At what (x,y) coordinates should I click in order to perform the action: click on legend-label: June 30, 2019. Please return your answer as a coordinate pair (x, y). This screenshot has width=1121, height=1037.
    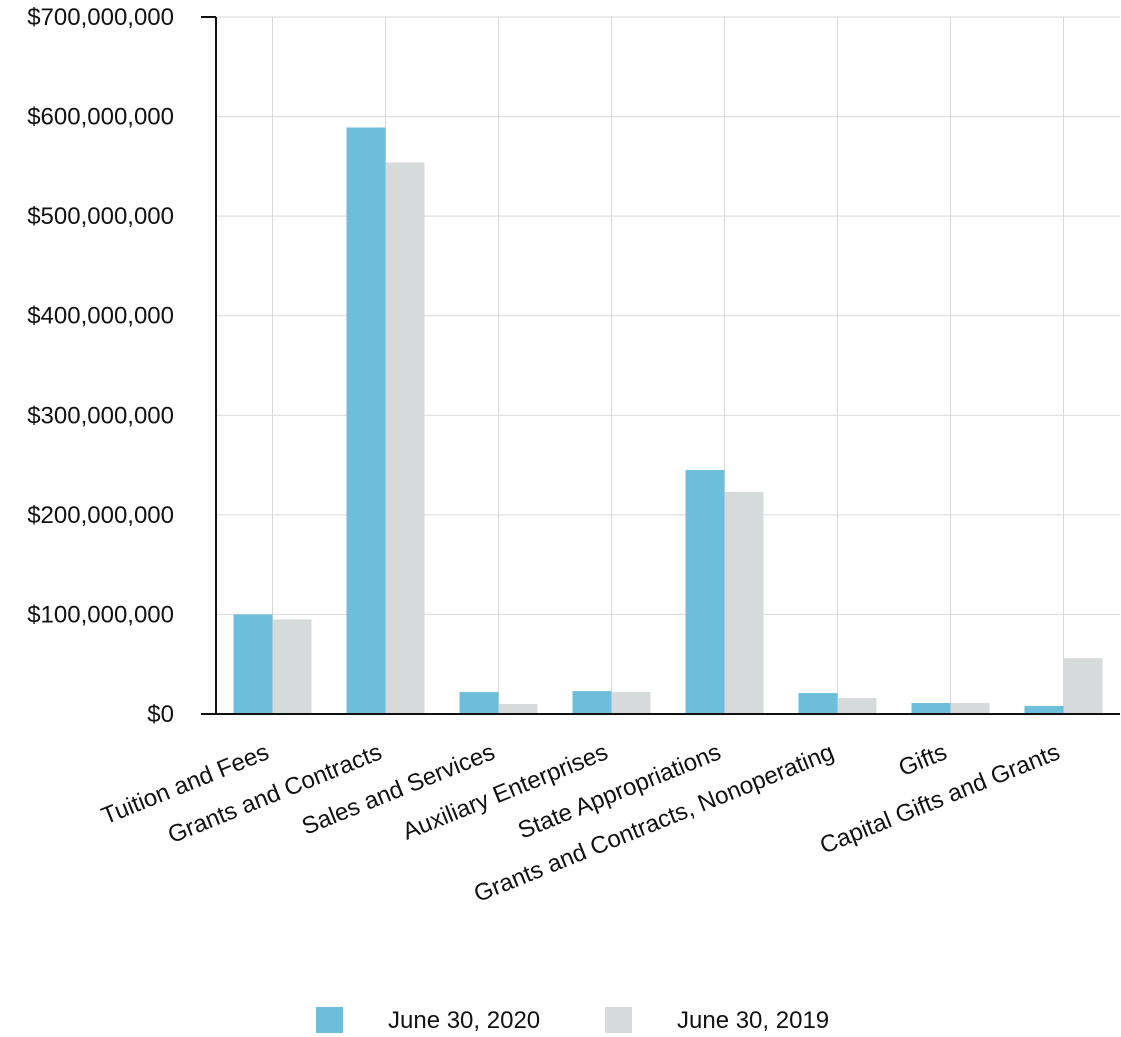
    Looking at the image, I should click on (753, 1020).